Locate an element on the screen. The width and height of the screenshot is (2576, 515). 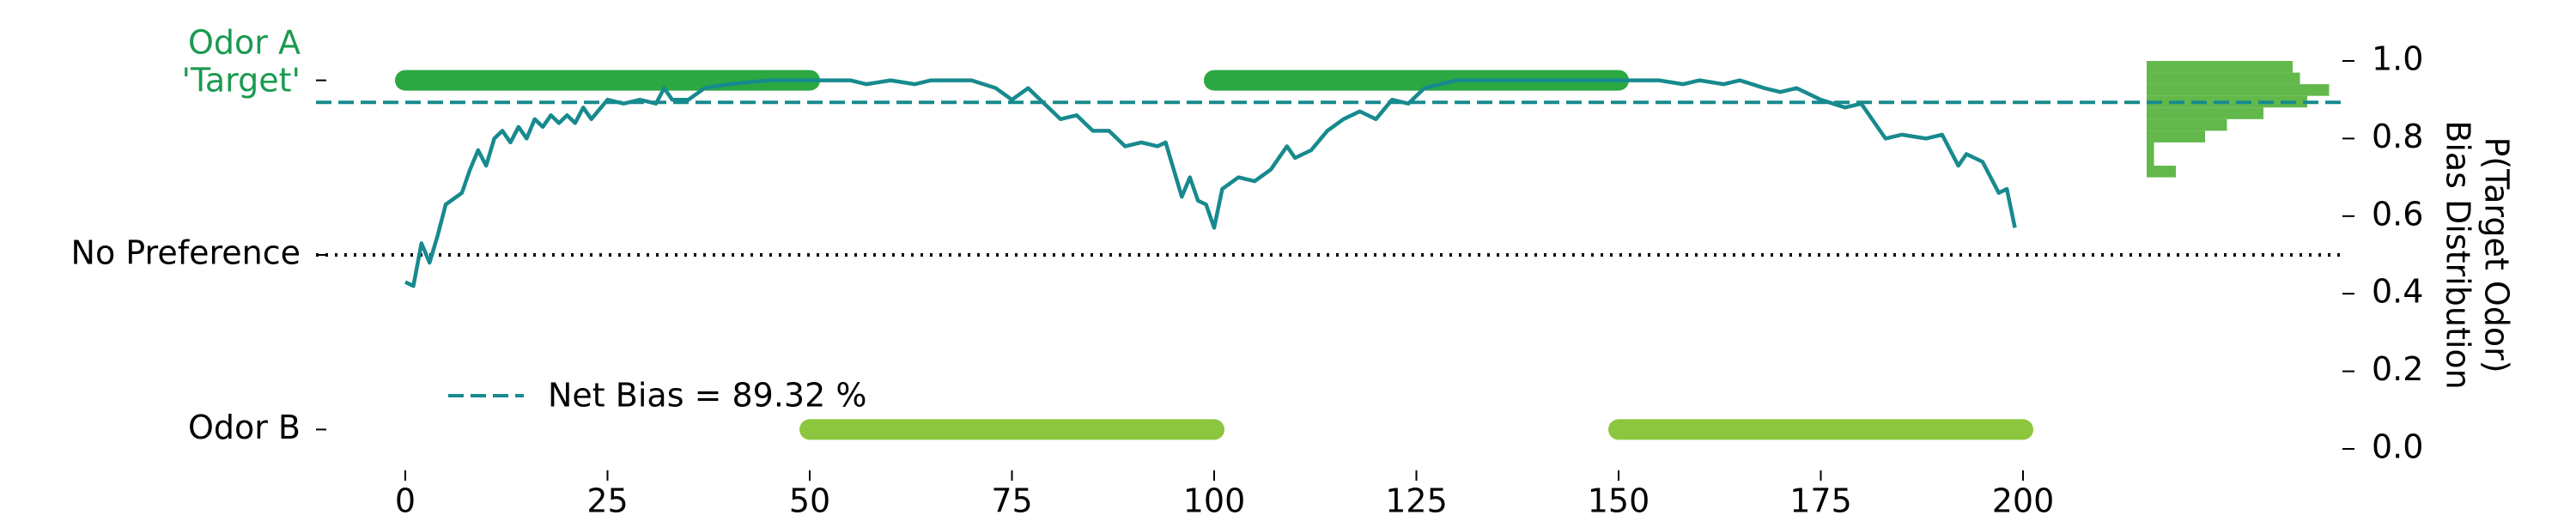
left-tick-label: Odor B is located at coordinates (244, 427).